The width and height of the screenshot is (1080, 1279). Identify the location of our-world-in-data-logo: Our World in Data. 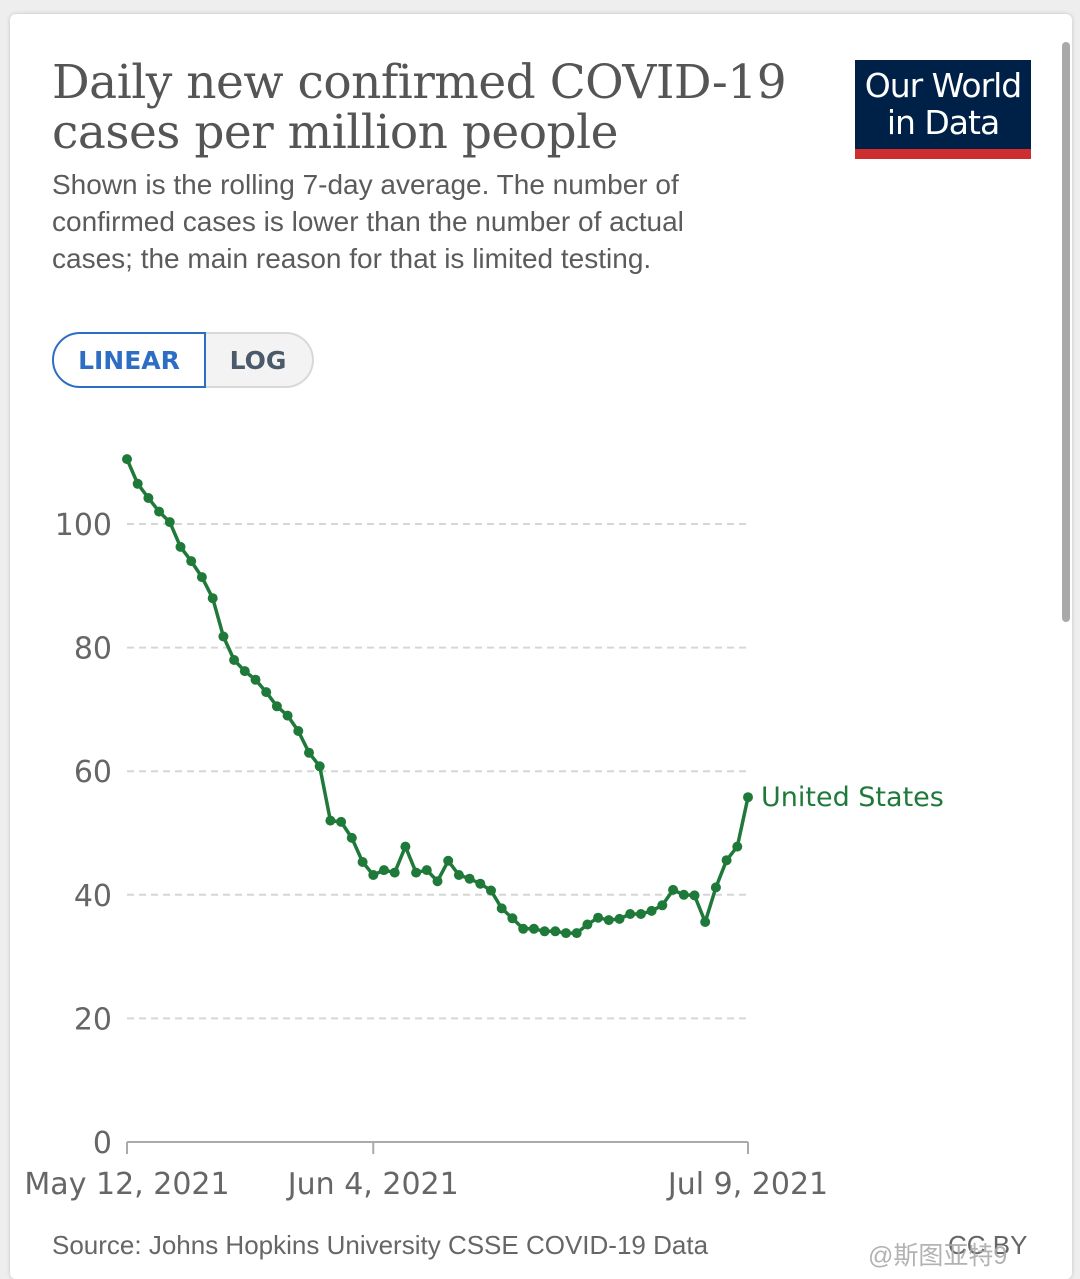
(943, 109).